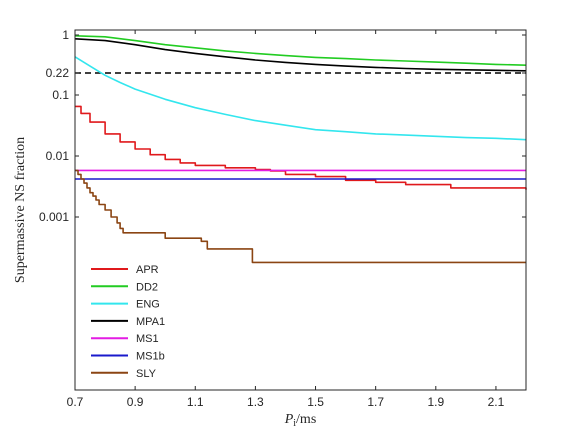 The width and height of the screenshot is (581, 436). I want to click on series-line-mpa1, so click(300, 55).